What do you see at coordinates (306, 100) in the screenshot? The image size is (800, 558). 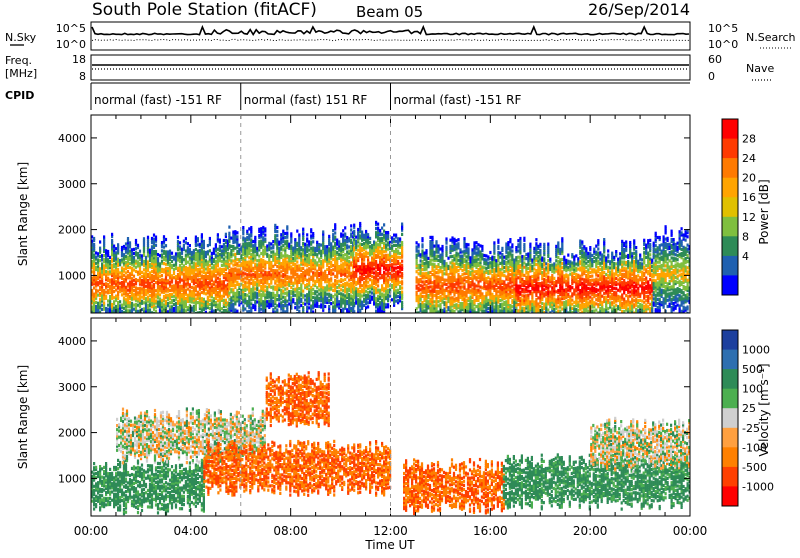 I see `cpid-segment-label: normal (fast) 151 RF` at bounding box center [306, 100].